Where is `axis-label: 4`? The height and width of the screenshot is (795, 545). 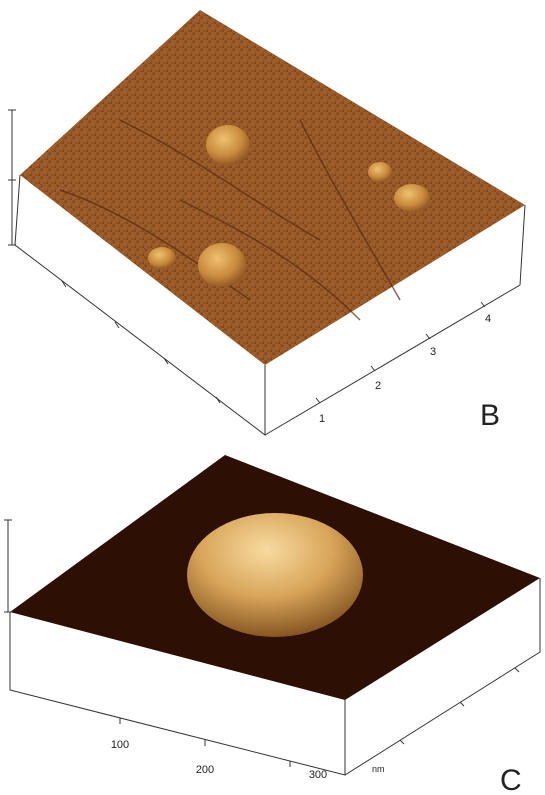 axis-label: 4 is located at coordinates (488, 319).